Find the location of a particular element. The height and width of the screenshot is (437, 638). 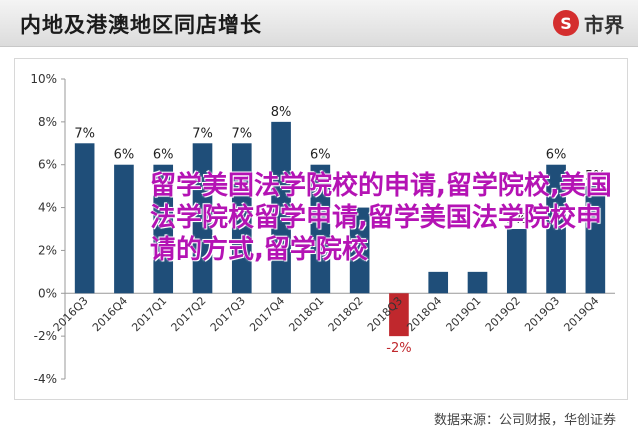

brand-icon: S is located at coordinates (566, 23).